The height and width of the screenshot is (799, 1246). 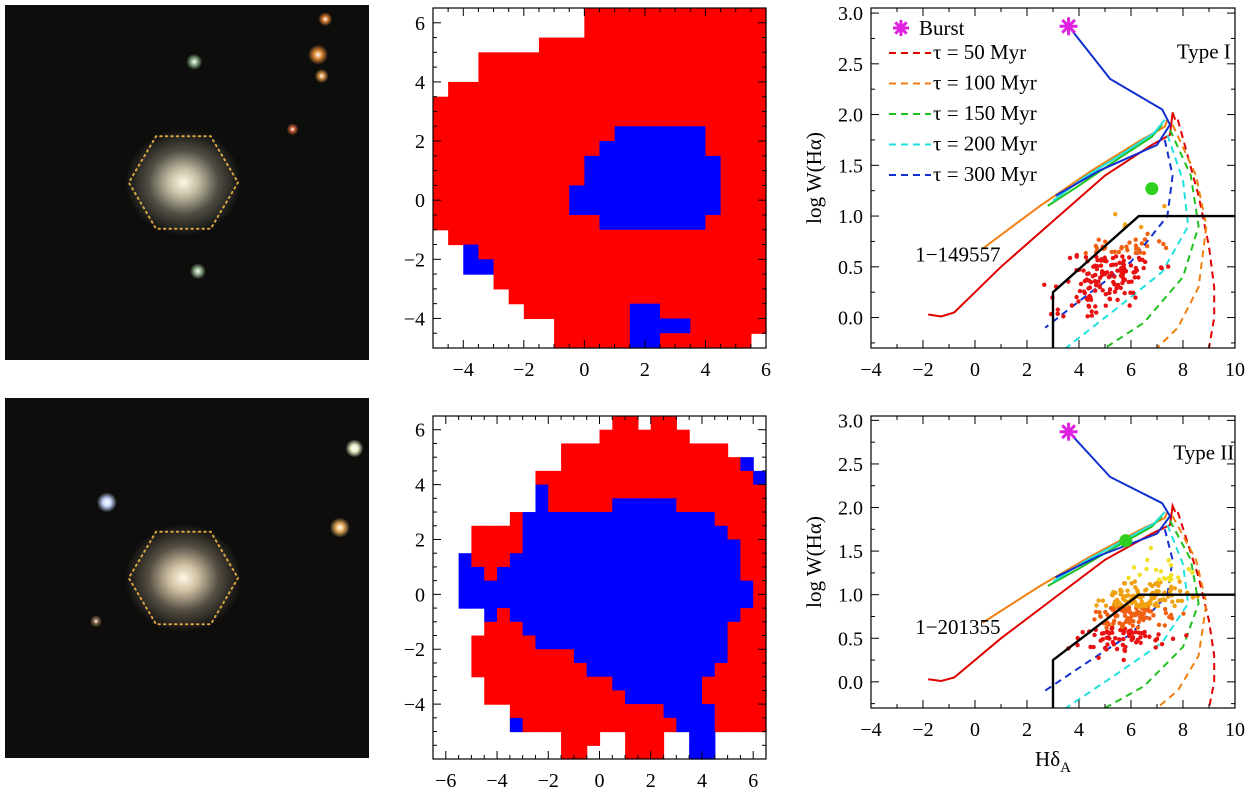 What do you see at coordinates (702, 781) in the screenshot?
I see `x-tick-label: 4` at bounding box center [702, 781].